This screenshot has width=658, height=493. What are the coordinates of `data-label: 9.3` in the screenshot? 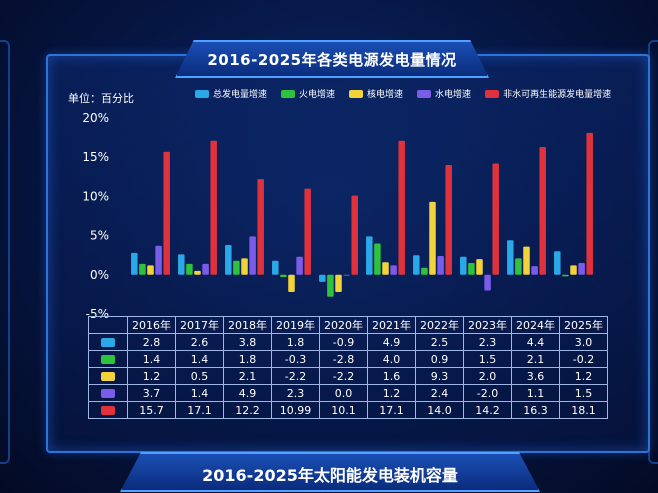 It's located at (439, 376).